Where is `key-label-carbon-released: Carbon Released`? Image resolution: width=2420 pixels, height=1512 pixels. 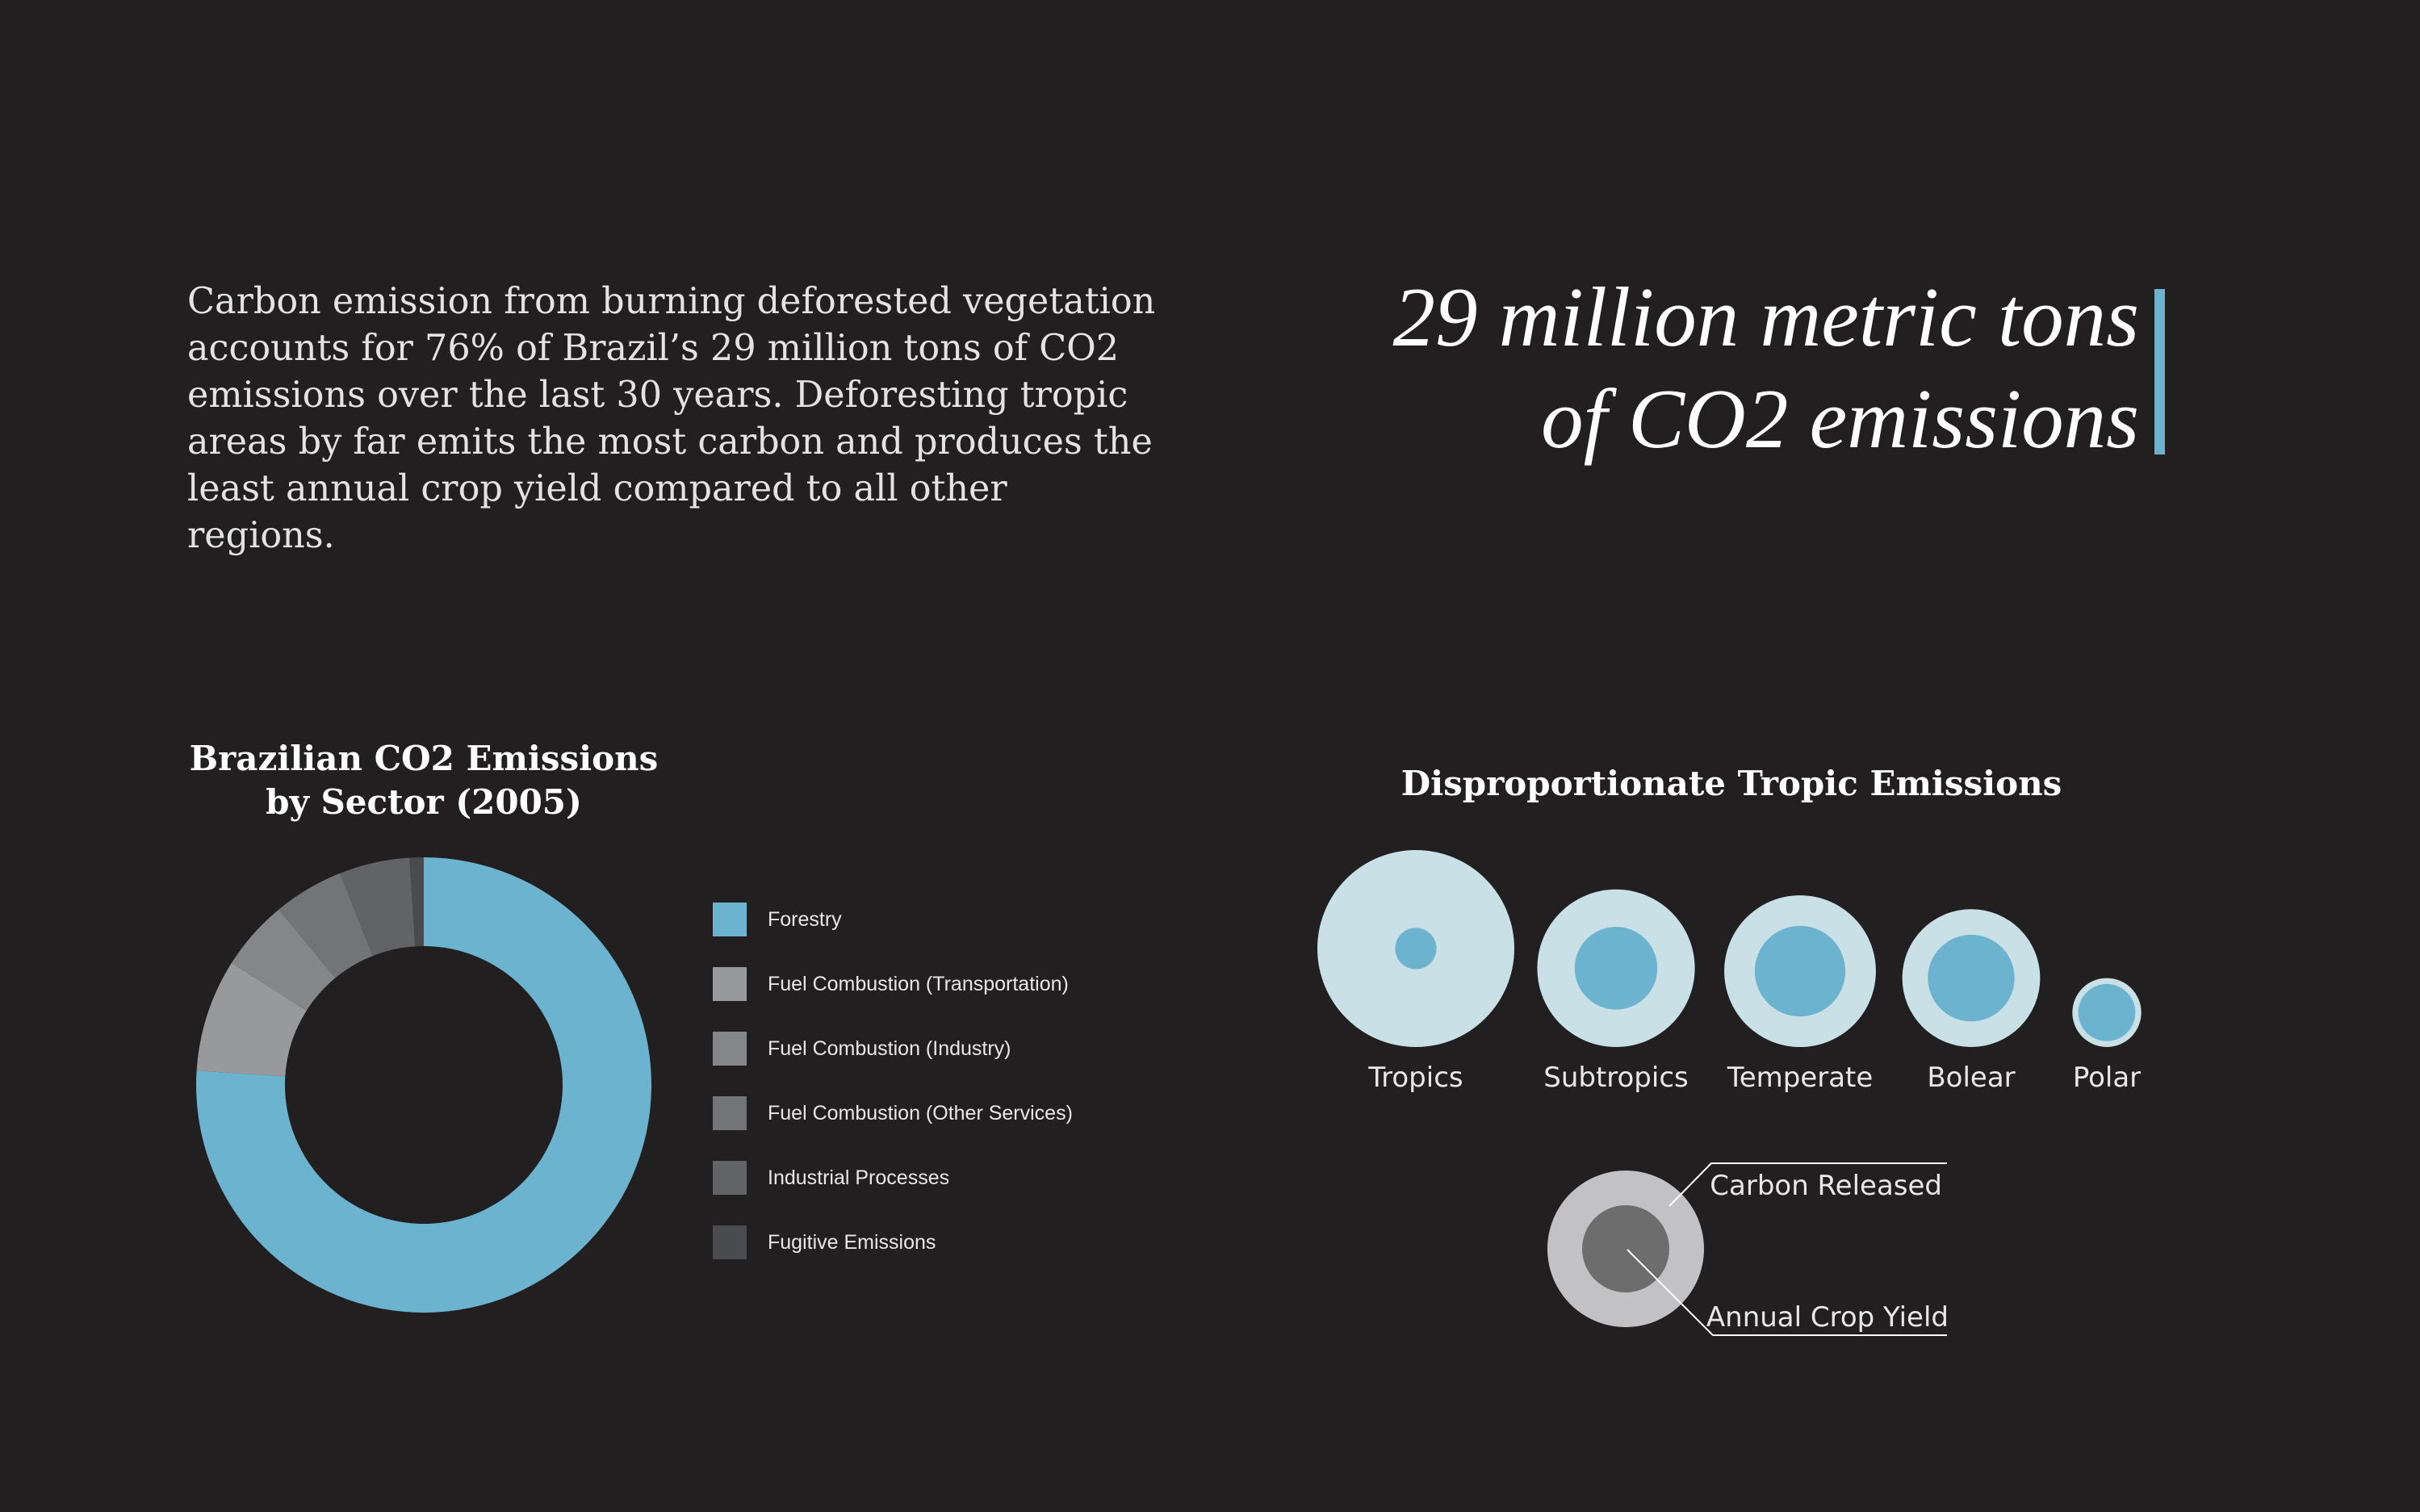
key-label-carbon-released: Carbon Released is located at coordinates (1826, 1186).